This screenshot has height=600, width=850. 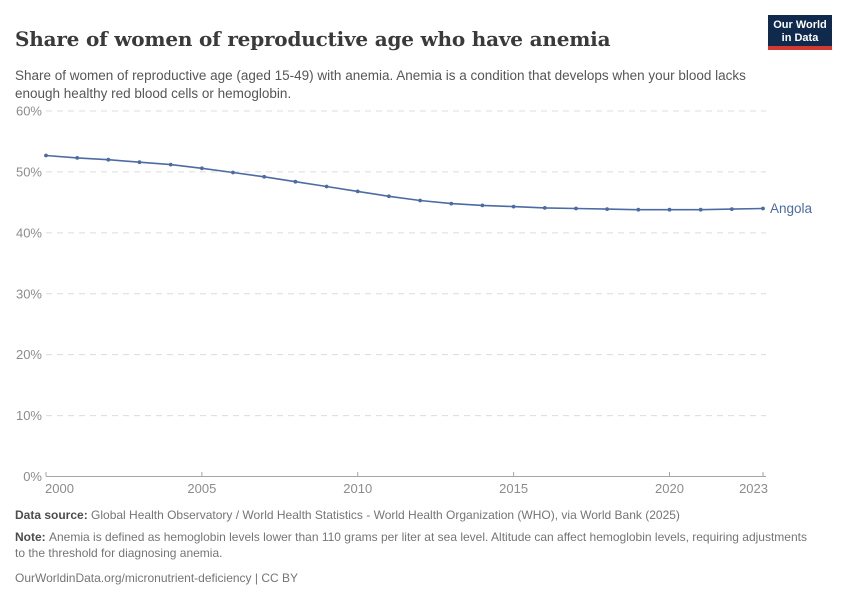 What do you see at coordinates (800, 25) in the screenshot?
I see `owid-logo-line1: Our World` at bounding box center [800, 25].